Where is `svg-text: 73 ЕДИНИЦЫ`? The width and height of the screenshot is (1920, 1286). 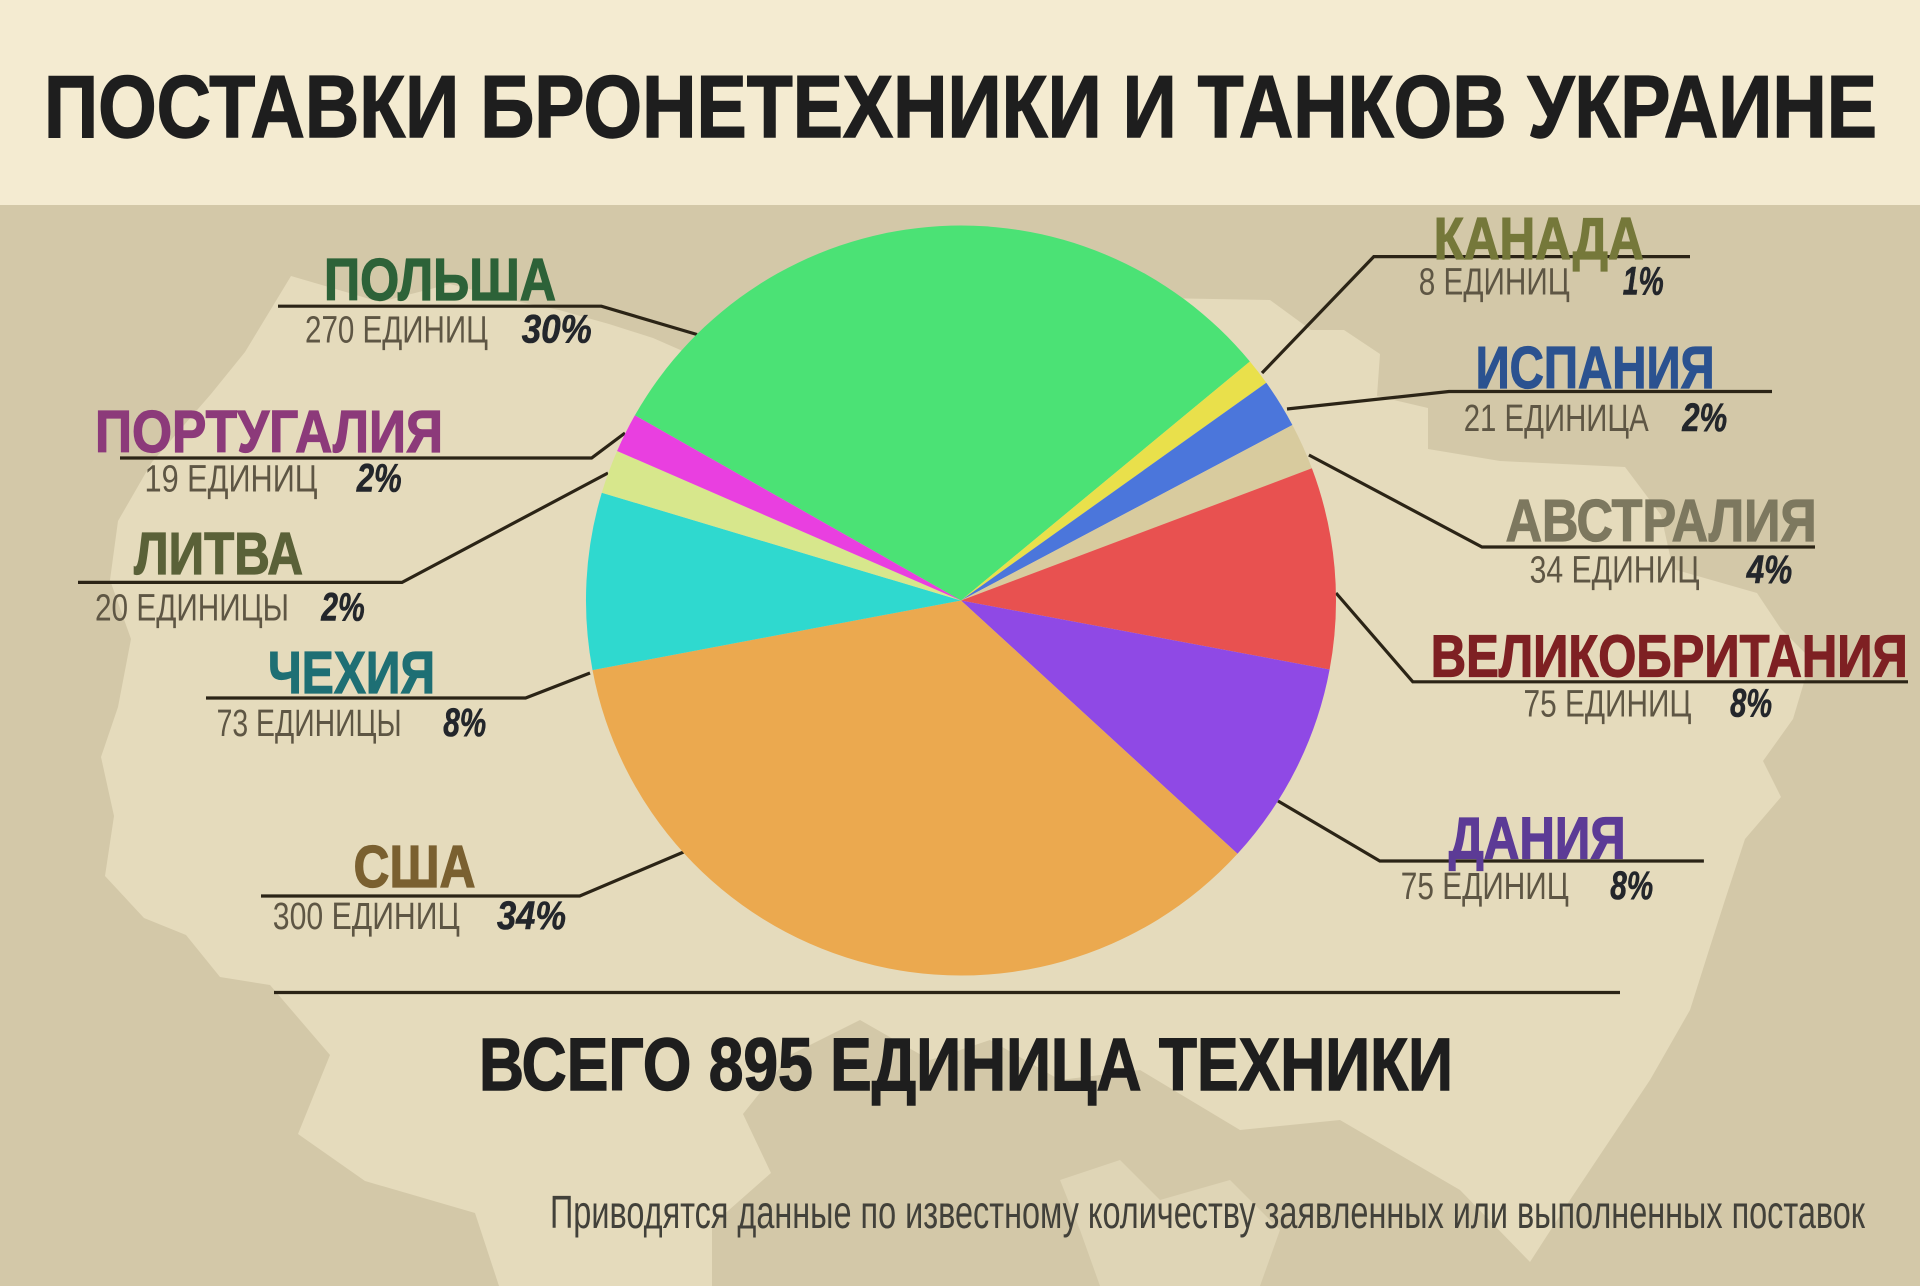
svg-text: 73 ЕДИНИЦЫ is located at coordinates (309, 724).